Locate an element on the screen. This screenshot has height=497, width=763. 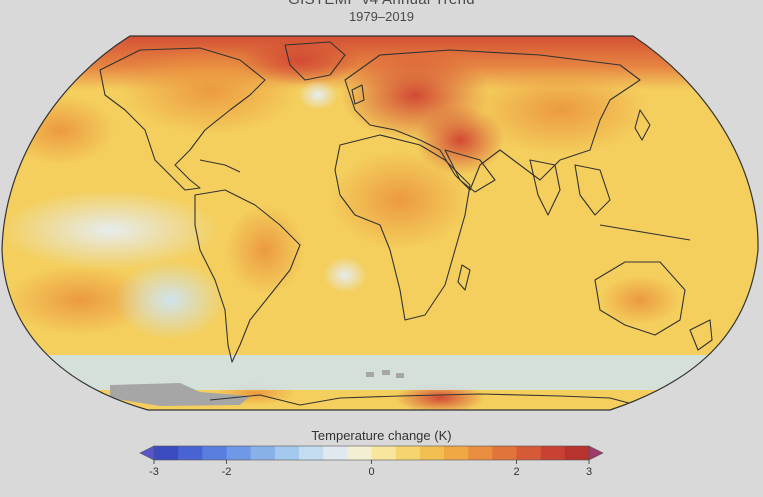
legend-title: Temperature change (K) is located at coordinates (381, 435).